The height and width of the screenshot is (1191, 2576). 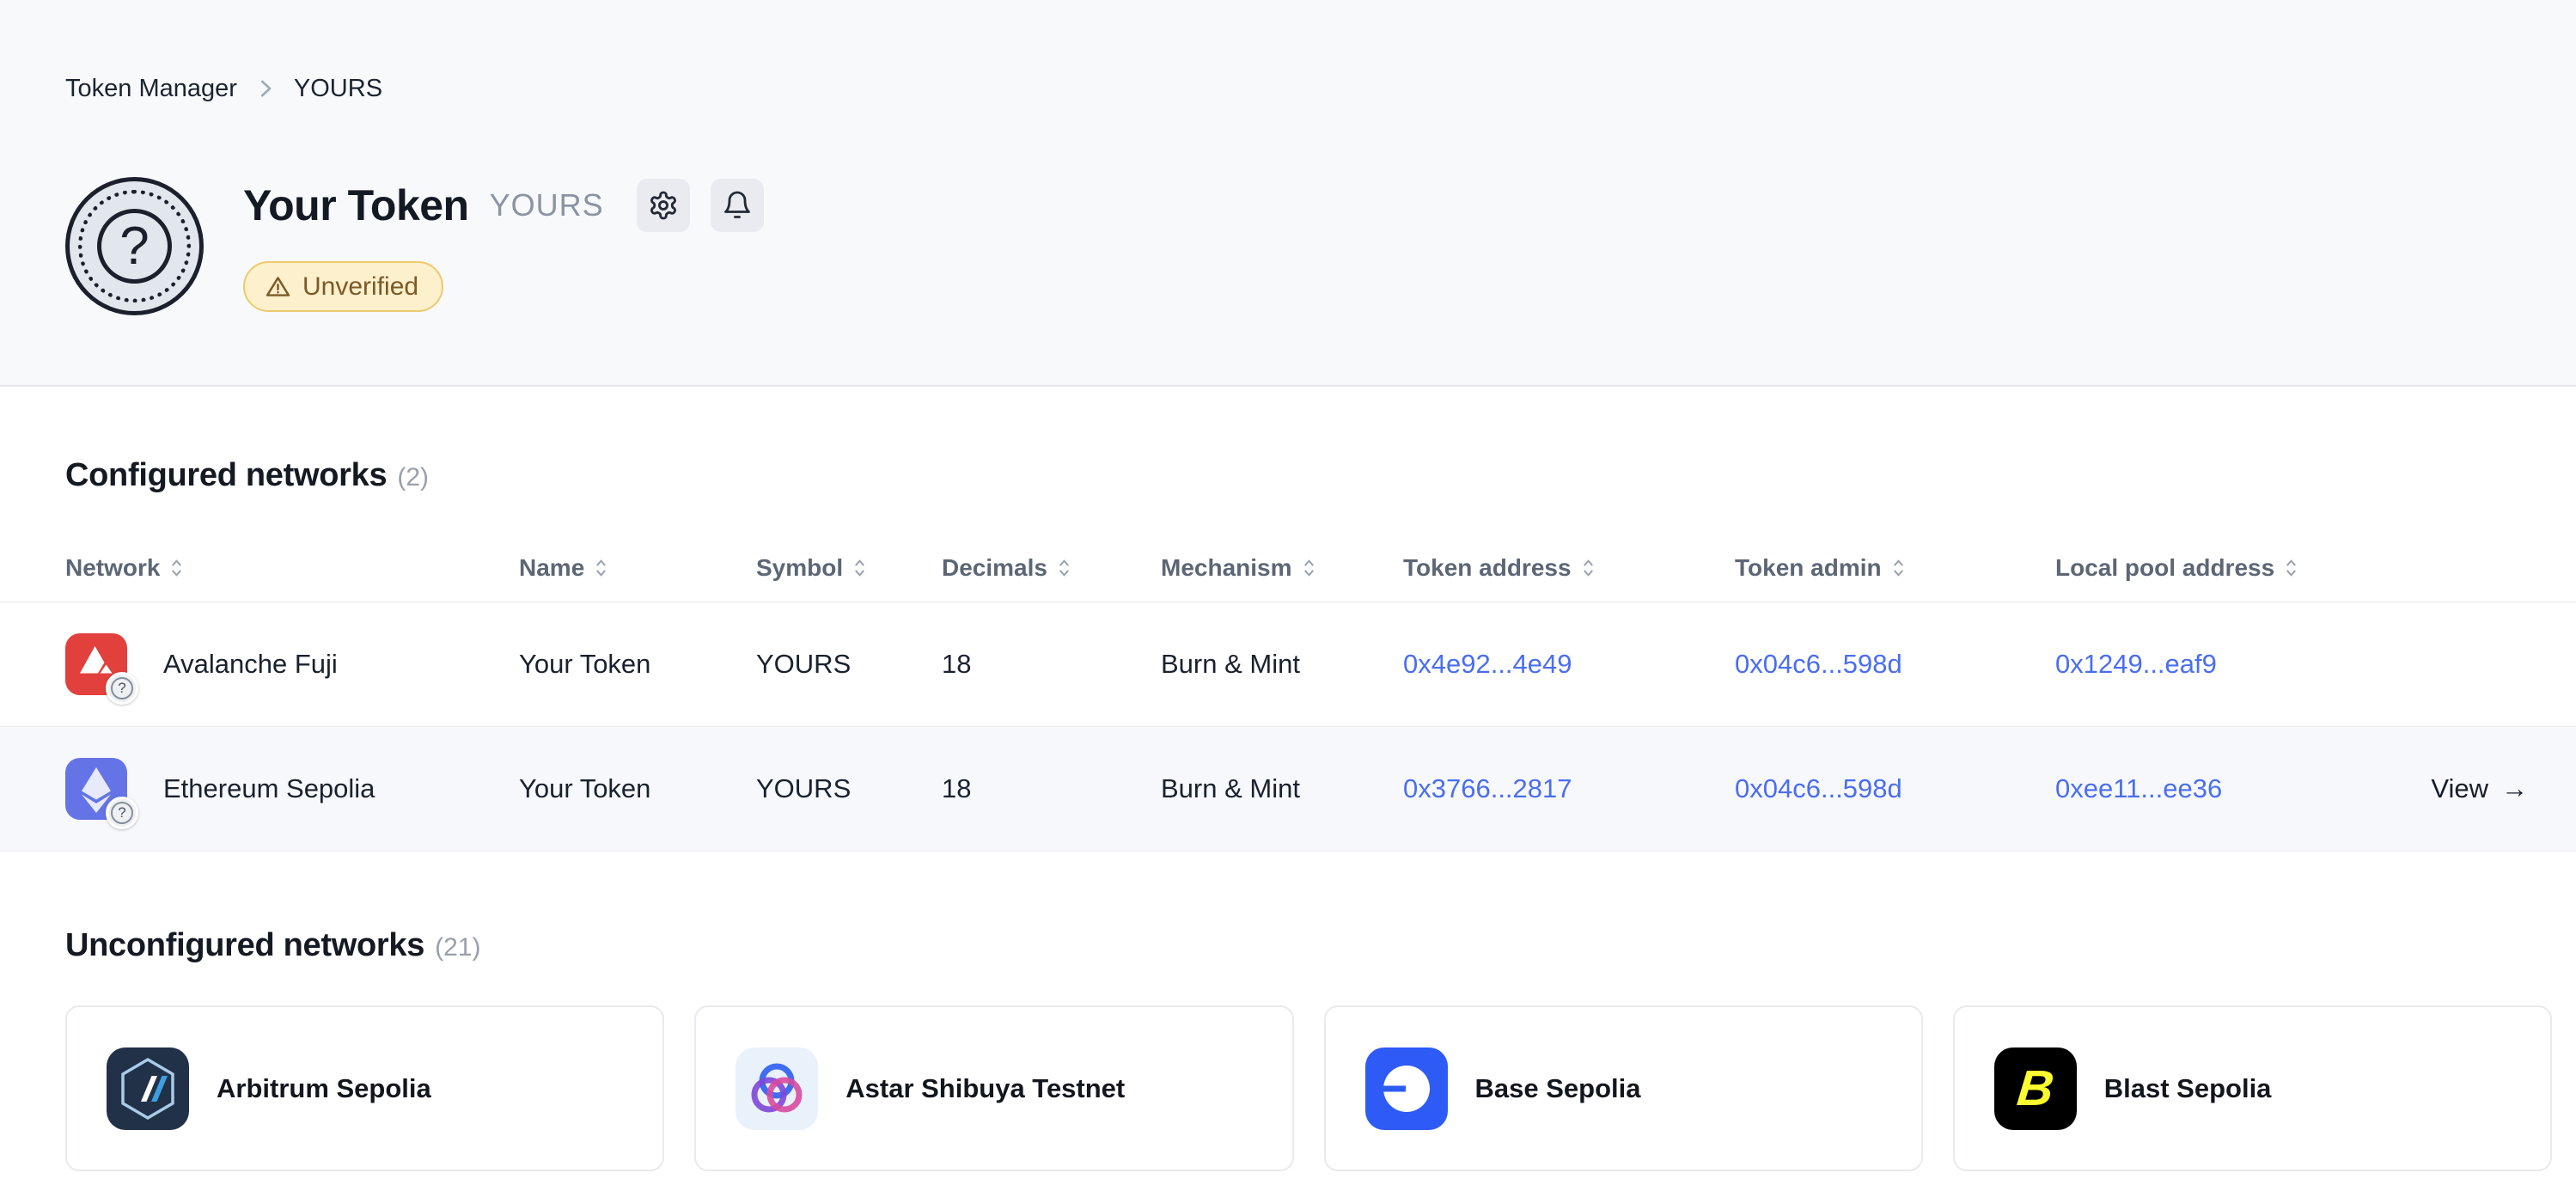 I want to click on network-cell: ? Avalanche Fuji, so click(x=292, y=669).